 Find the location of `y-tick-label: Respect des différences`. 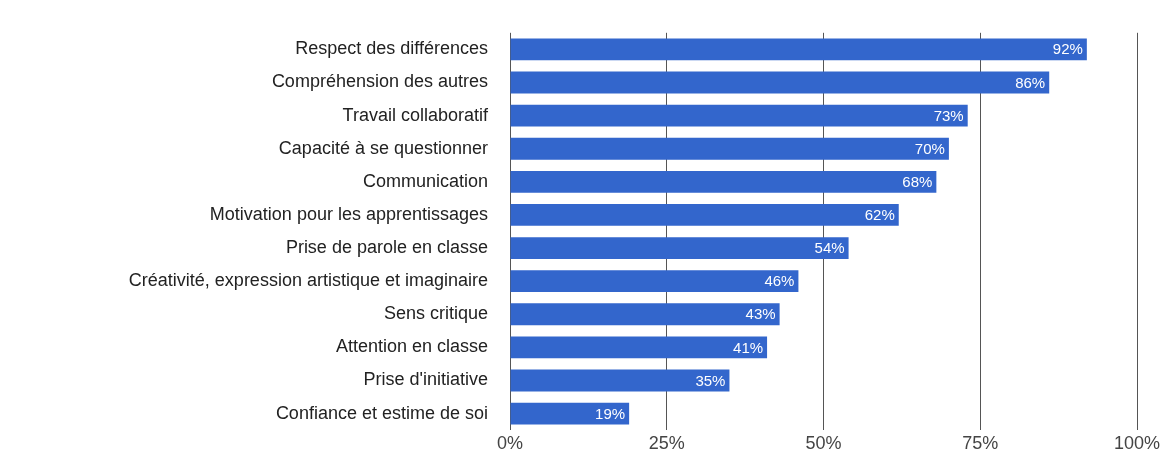

y-tick-label: Respect des différences is located at coordinates (391, 48).